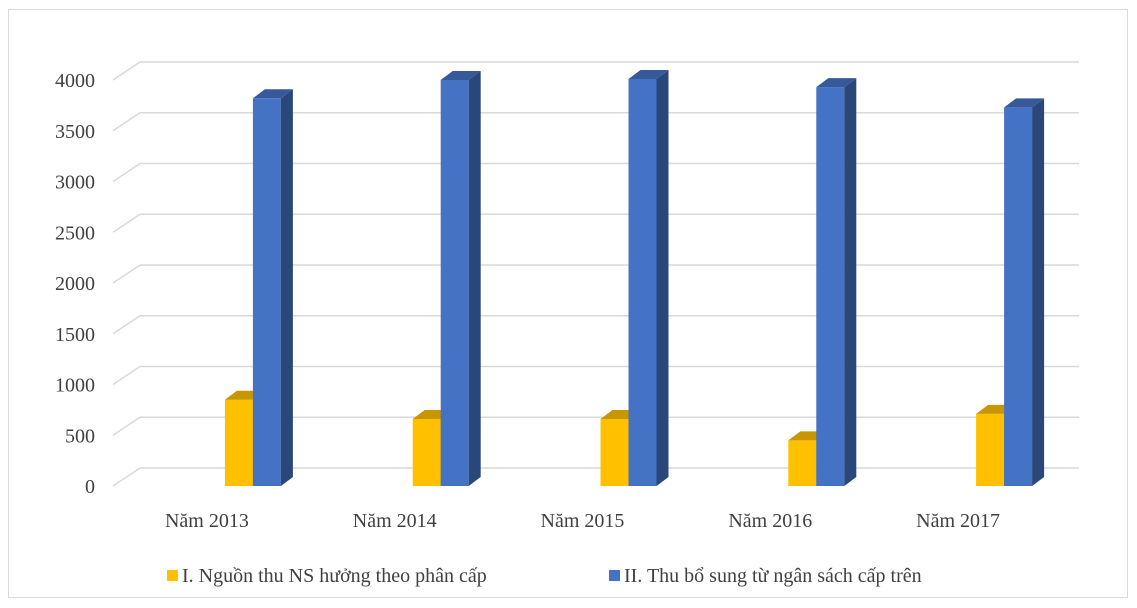 The width and height of the screenshot is (1137, 608). Describe the element at coordinates (207, 521) in the screenshot. I see `x-tick-label: Năm 2013` at that location.